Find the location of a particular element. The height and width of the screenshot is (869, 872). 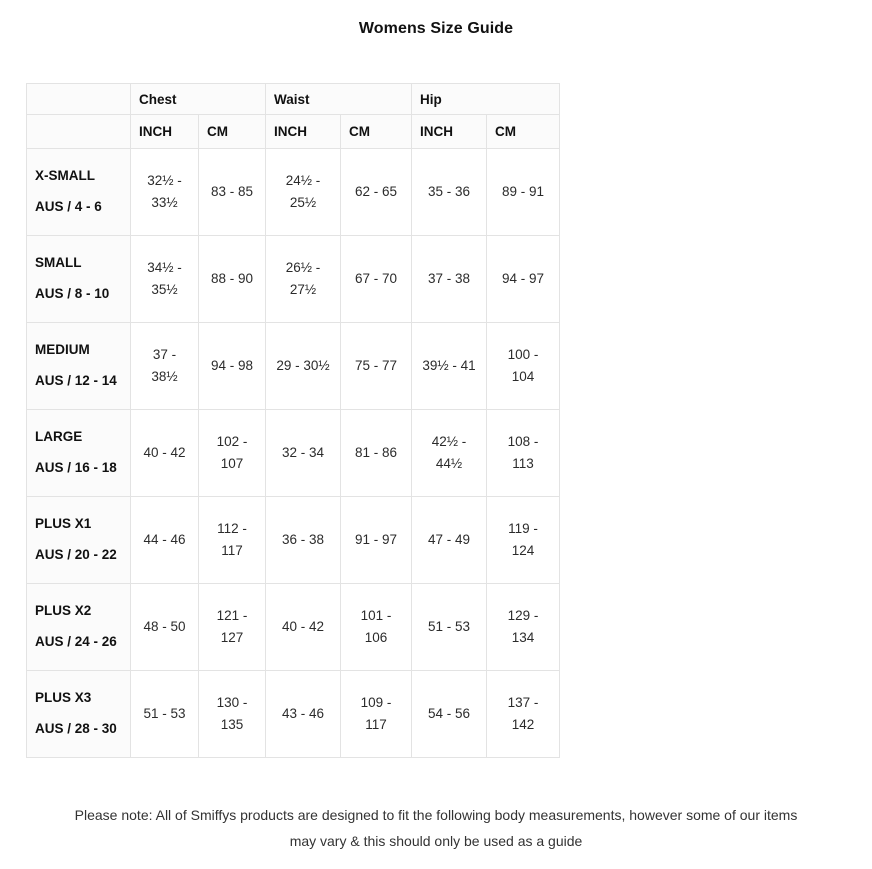

size-label-cell: X-SMALL AUS / 4 - 6 is located at coordinates (78, 192).